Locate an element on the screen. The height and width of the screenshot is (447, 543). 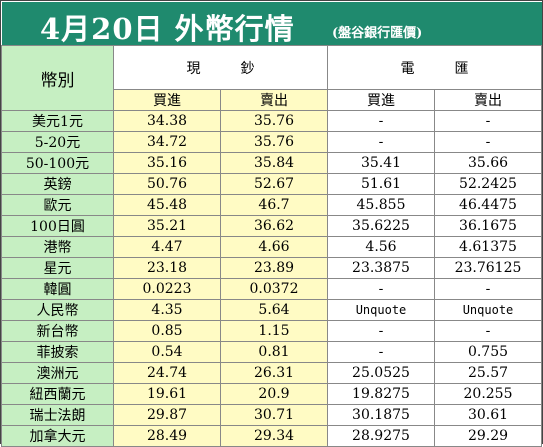
tt-buy-value: 19.8275 is located at coordinates (381, 394).